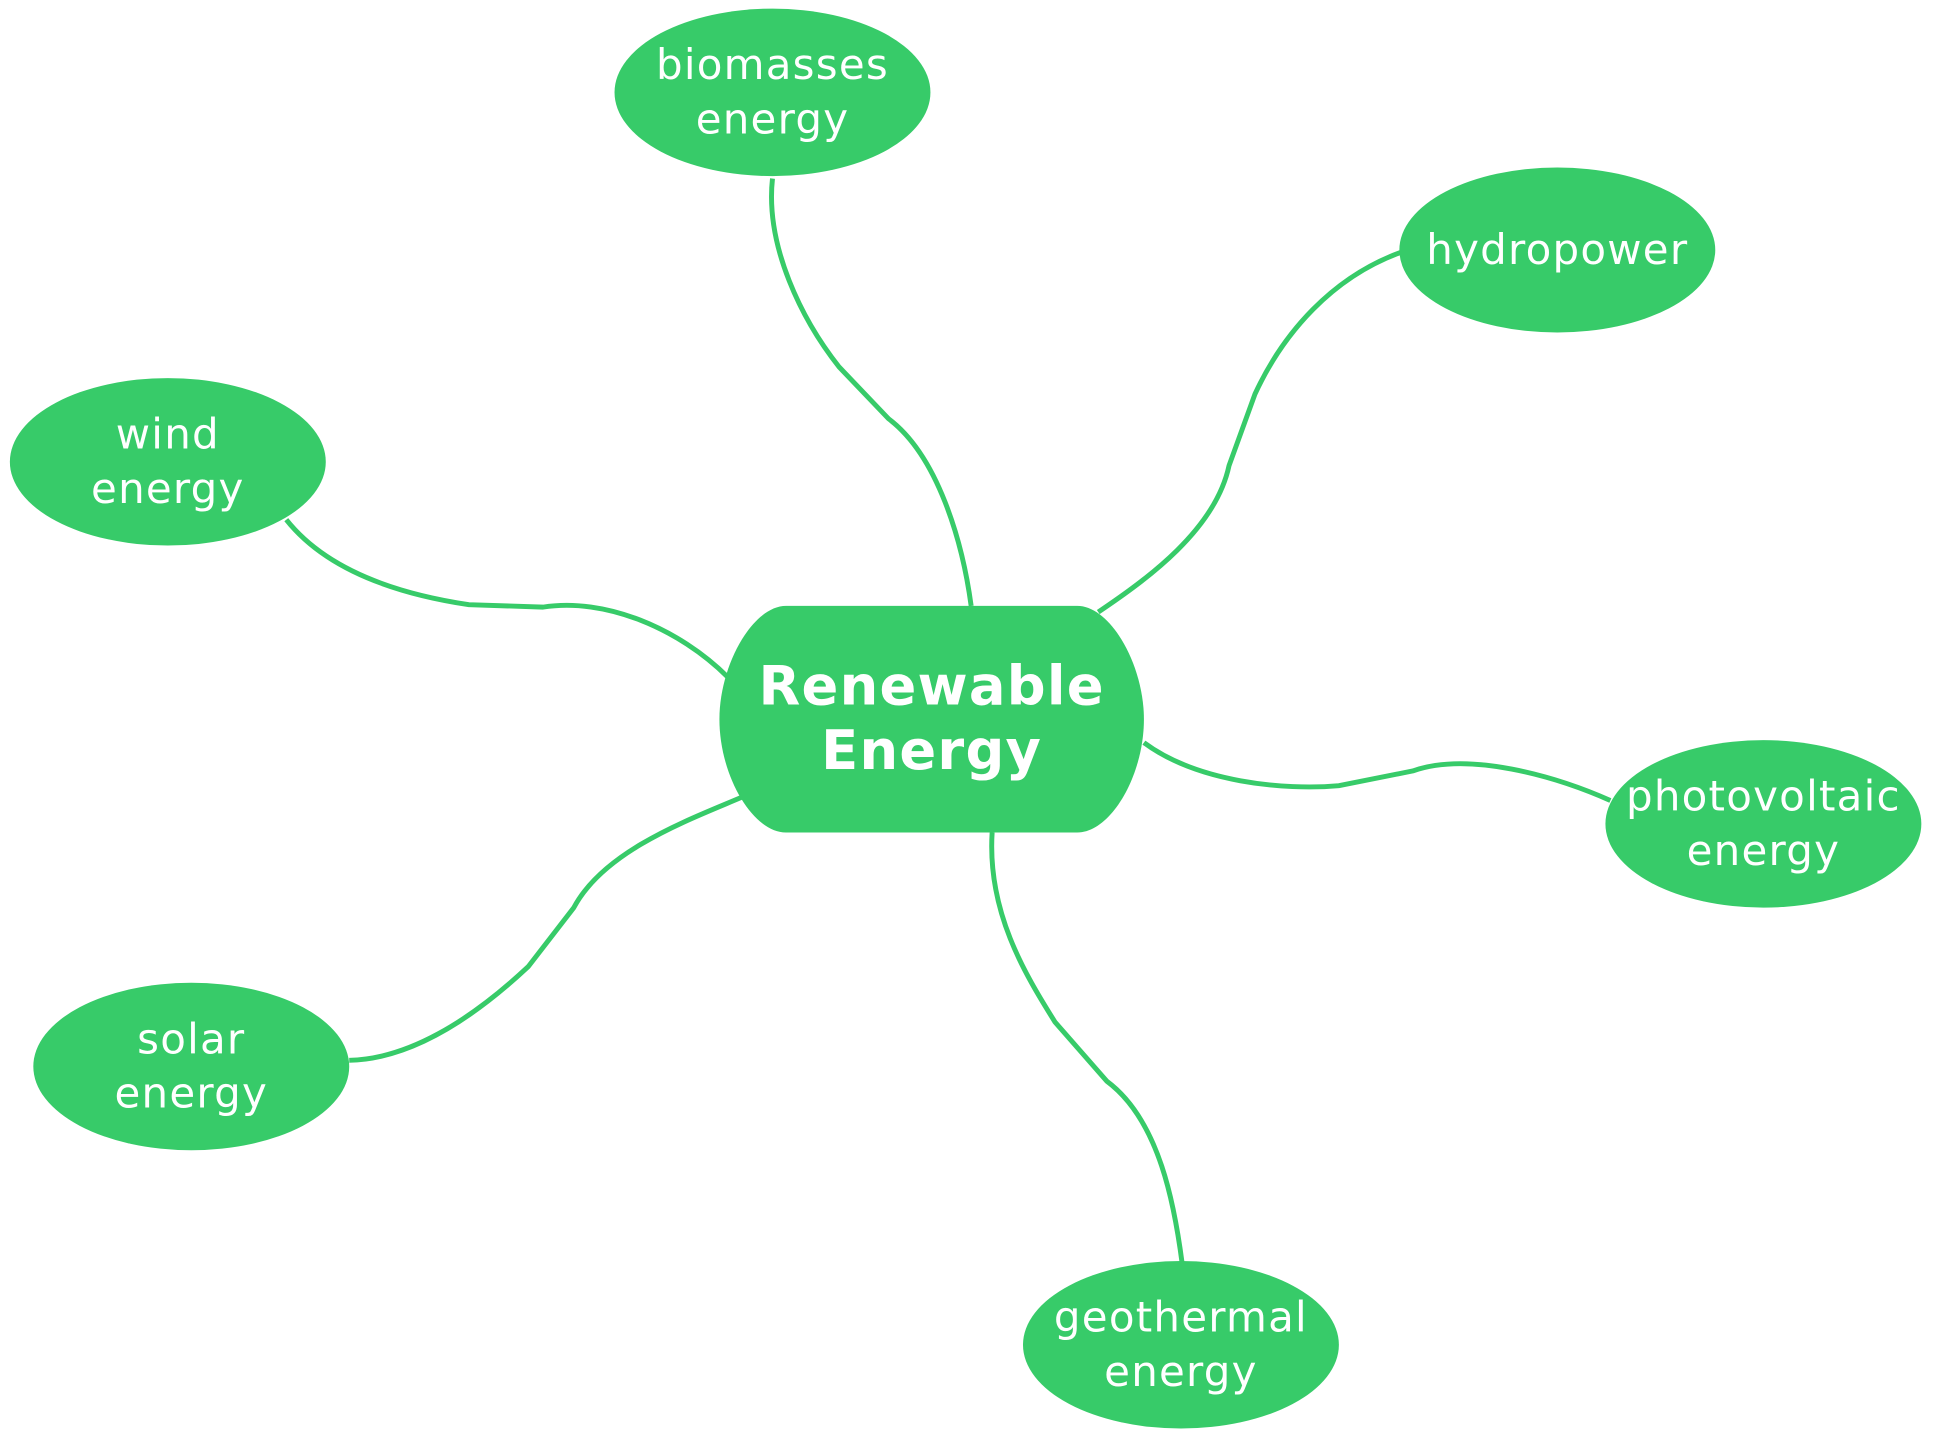  Describe the element at coordinates (1763, 796) in the screenshot. I see `node-label: photovoltaic` at that location.